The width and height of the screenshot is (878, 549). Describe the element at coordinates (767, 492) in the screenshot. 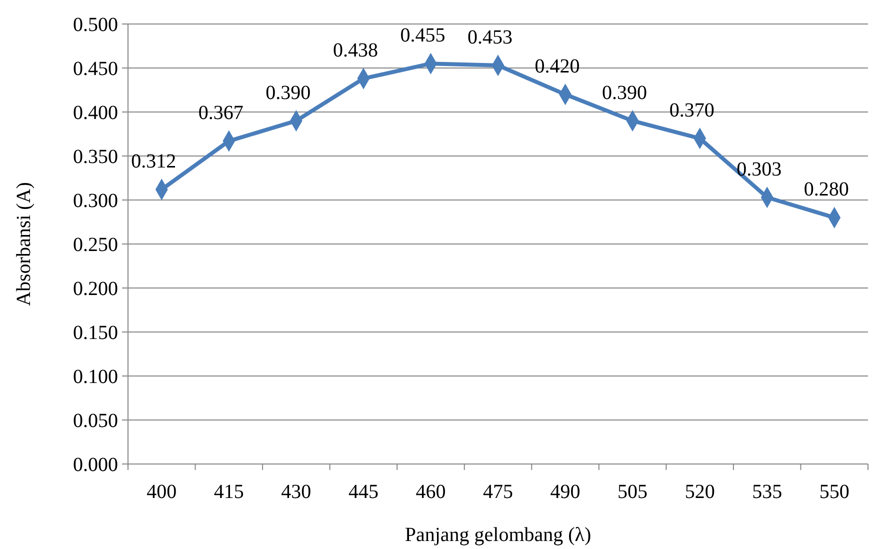

I see `x-tick-label: 535` at that location.